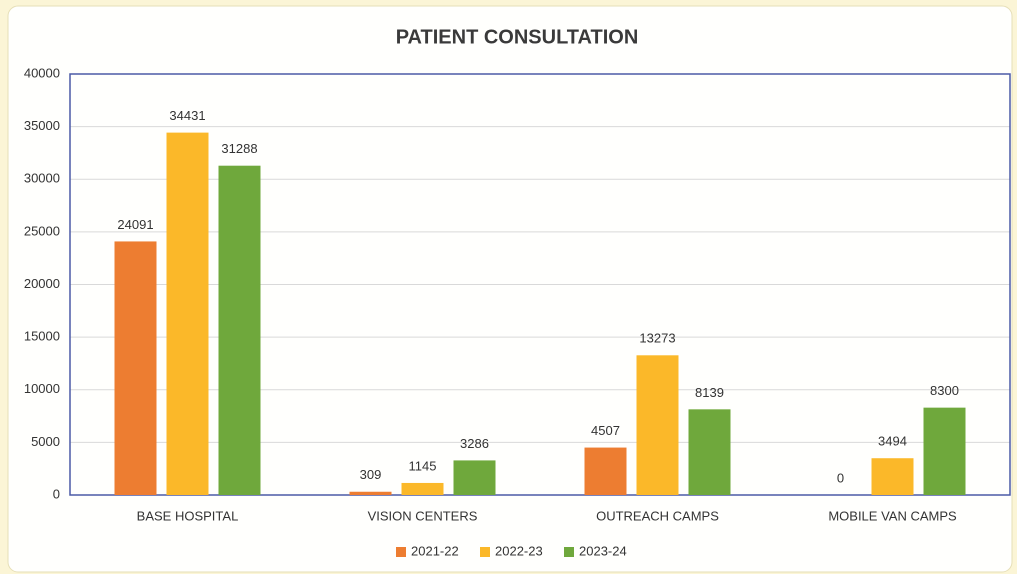  I want to click on data-label: 31288, so click(239, 148).